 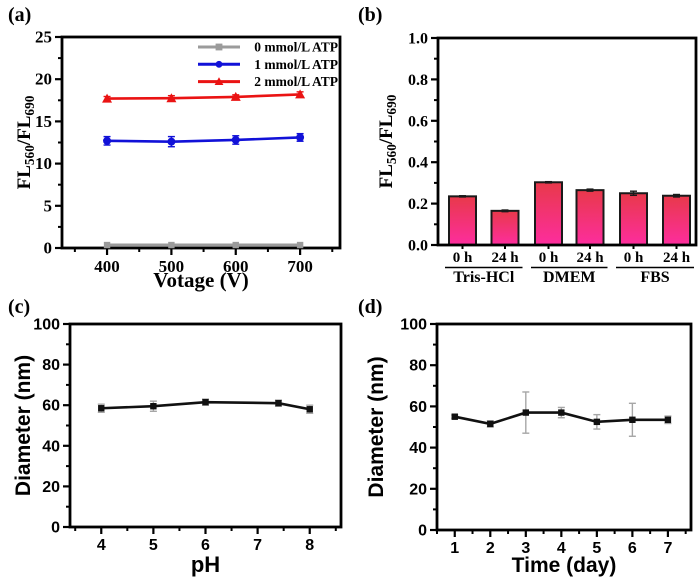 I want to click on svg-text: 500, so click(x=172, y=266).